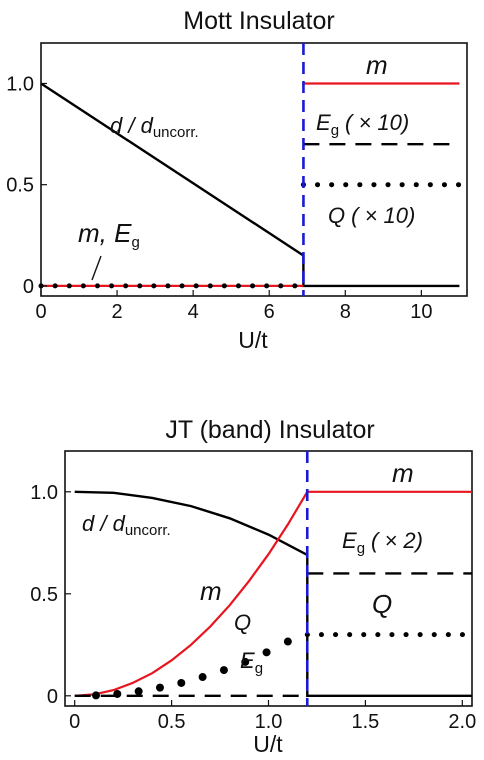 Image resolution: width=484 pixels, height=760 pixels. Describe the element at coordinates (258, 21) in the screenshot. I see `chart-title: Mott Insulator` at that location.